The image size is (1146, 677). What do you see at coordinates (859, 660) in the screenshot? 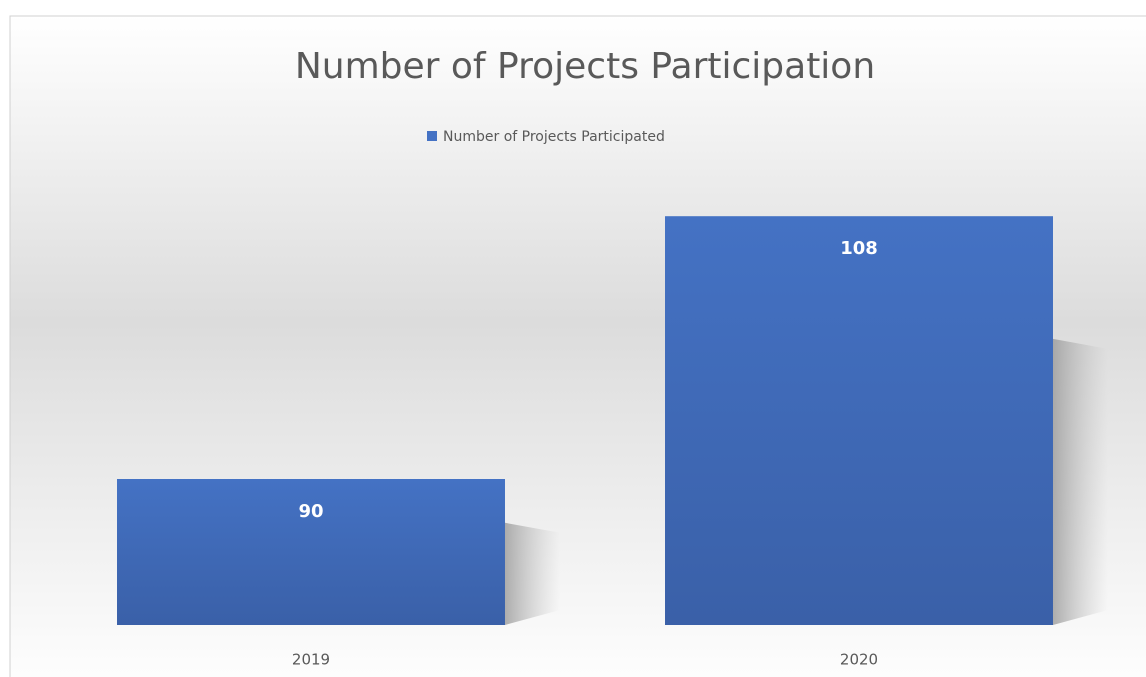
I see `x-tick-label: 2020` at bounding box center [859, 660].